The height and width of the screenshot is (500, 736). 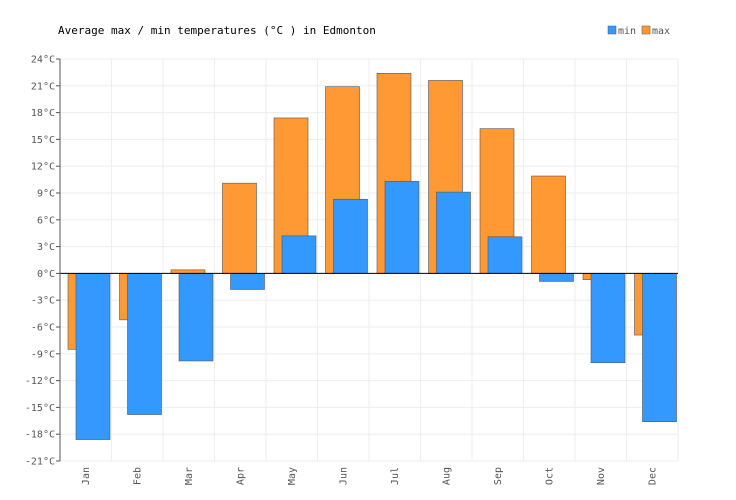 I want to click on y-tick-label: 15°C, so click(x=43, y=140).